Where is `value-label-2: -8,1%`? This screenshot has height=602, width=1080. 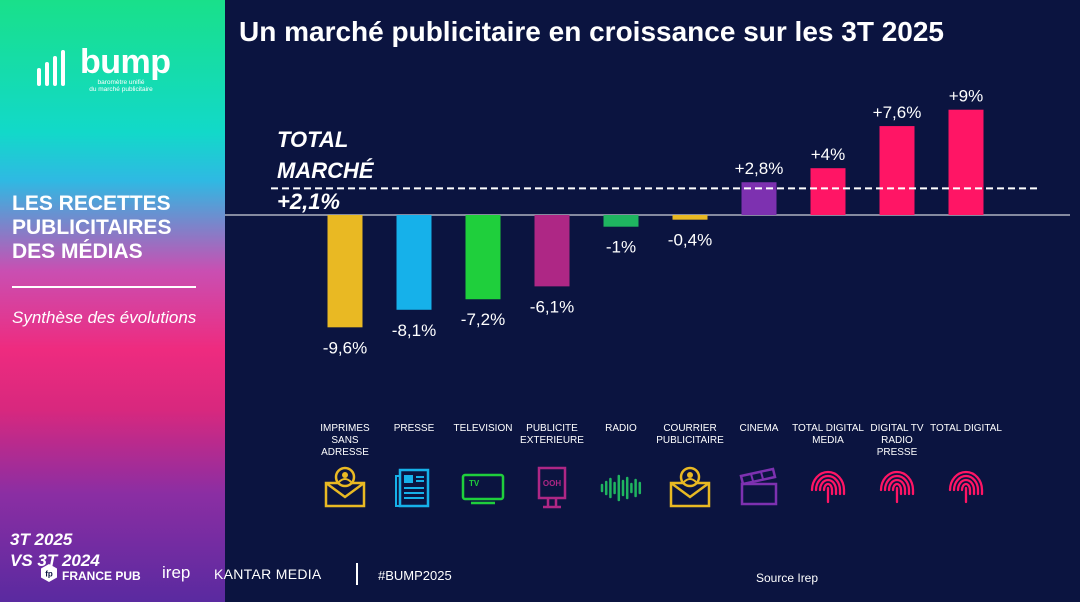
value-label-2: -8,1% is located at coordinates (414, 330).